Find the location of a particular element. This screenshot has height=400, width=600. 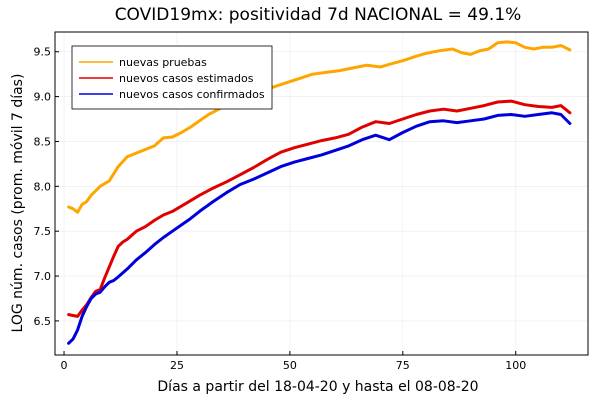

legend-label-nuevas-pruebas: nuevas pruebas is located at coordinates (163, 62).